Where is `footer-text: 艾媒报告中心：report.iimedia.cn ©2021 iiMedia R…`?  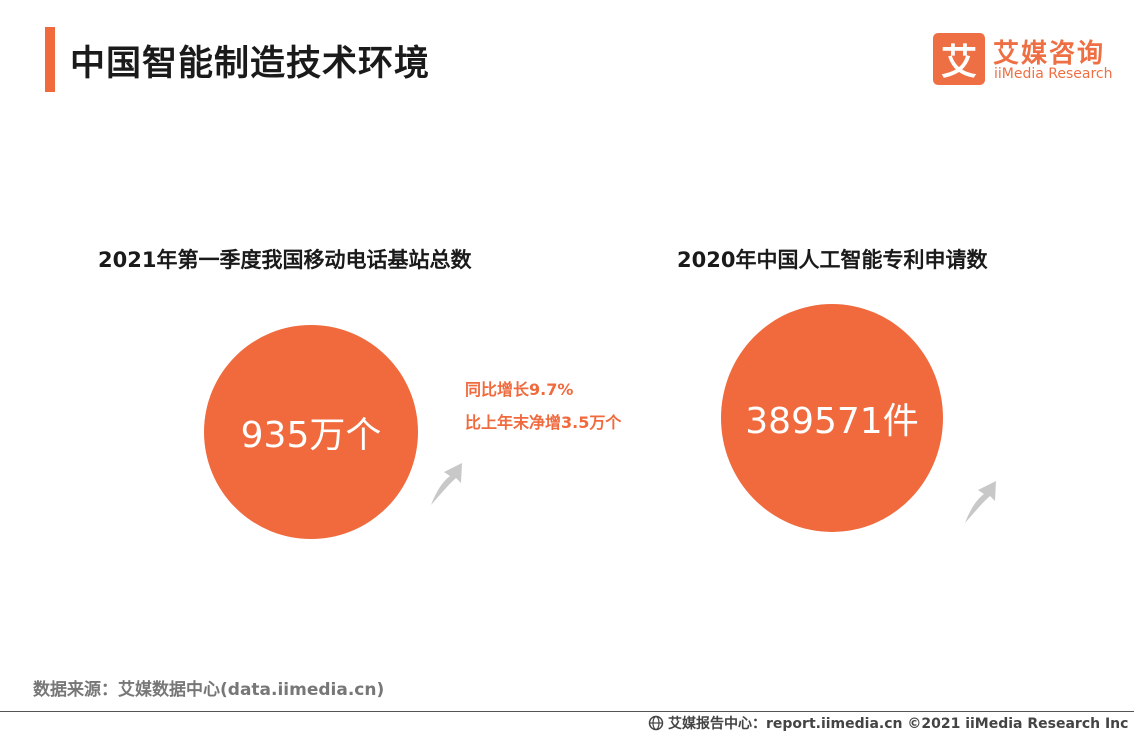 footer-text: 艾媒报告中心：report.iimedia.cn ©2021 iiMedia R… is located at coordinates (898, 724).